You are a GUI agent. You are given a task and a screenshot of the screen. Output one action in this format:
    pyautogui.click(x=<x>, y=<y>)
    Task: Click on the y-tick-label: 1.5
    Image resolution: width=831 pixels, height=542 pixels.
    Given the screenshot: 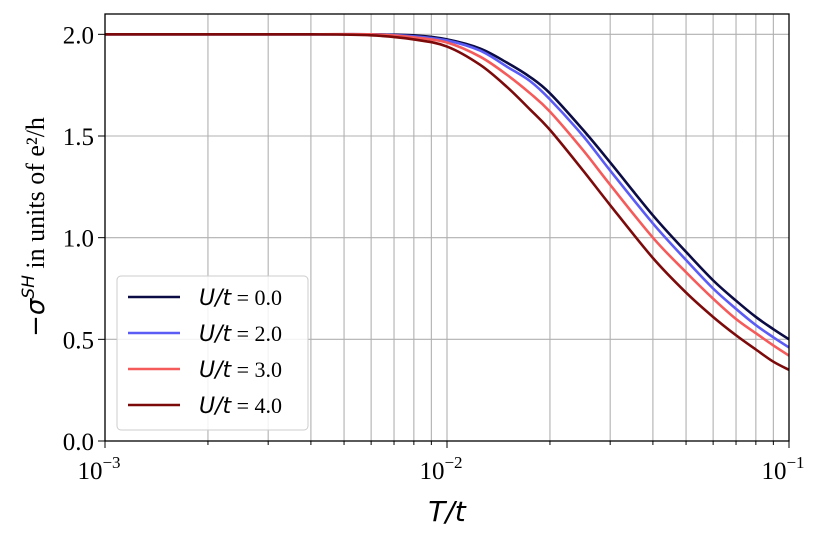 What is the action you would take?
    pyautogui.click(x=78, y=137)
    